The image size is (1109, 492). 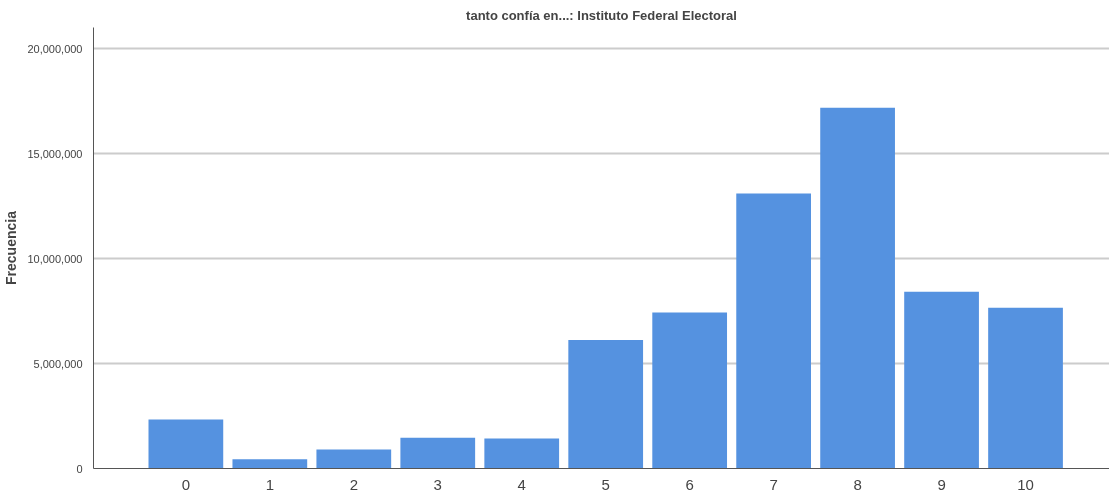 What do you see at coordinates (521, 483) in the screenshot?
I see `x-tick-label: 4` at bounding box center [521, 483].